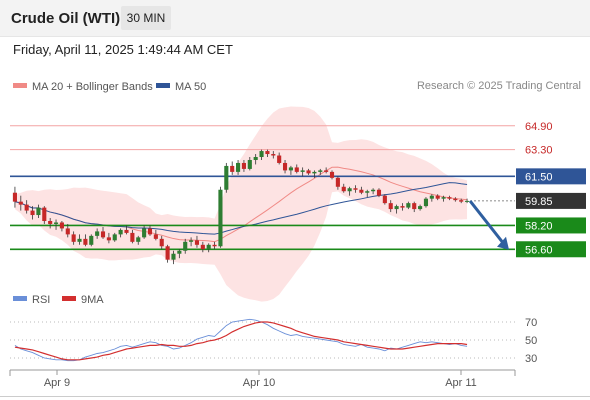  What do you see at coordinates (539, 177) in the screenshot?
I see `level-label: 61.50` at bounding box center [539, 177].